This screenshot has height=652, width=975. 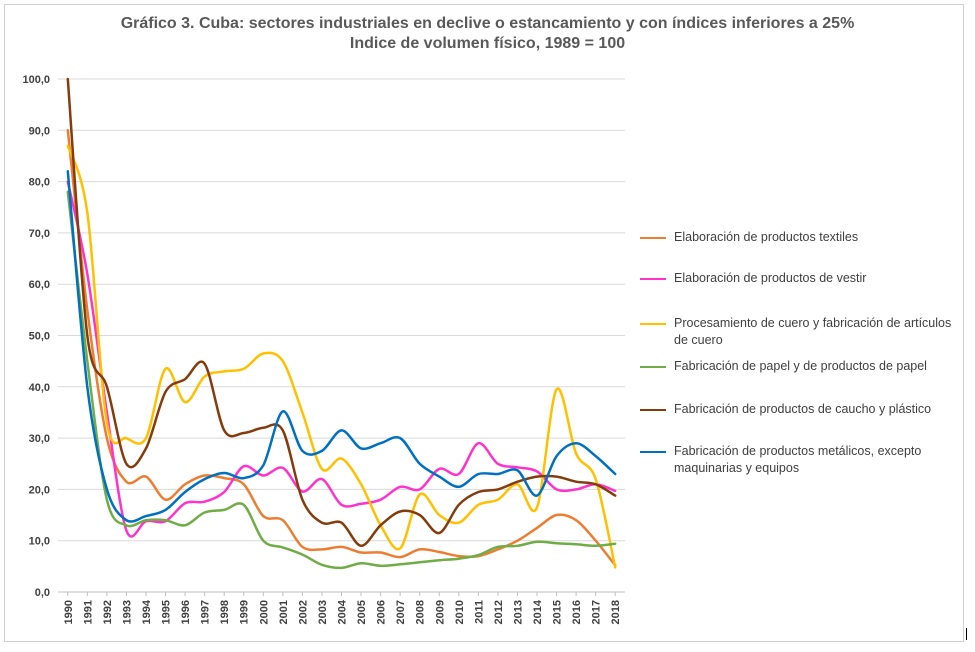 What do you see at coordinates (577, 612) in the screenshot?
I see `x-tick-label: 2016` at bounding box center [577, 612].